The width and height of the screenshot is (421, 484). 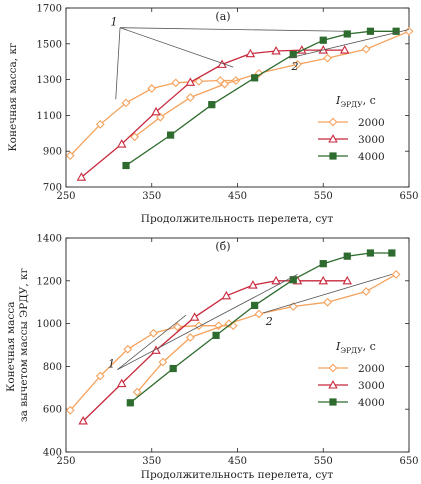 What do you see at coordinates (52, 367) in the screenshot?
I see `y-tick-label: 800` at bounding box center [52, 367].